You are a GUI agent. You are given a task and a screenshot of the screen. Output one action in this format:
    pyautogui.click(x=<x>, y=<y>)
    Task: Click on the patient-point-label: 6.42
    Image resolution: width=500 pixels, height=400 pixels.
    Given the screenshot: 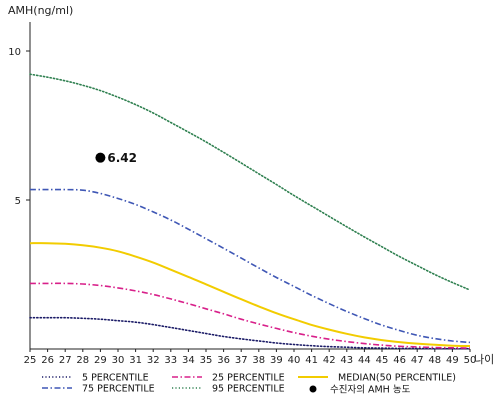 What is the action you would take?
    pyautogui.click(x=122, y=158)
    